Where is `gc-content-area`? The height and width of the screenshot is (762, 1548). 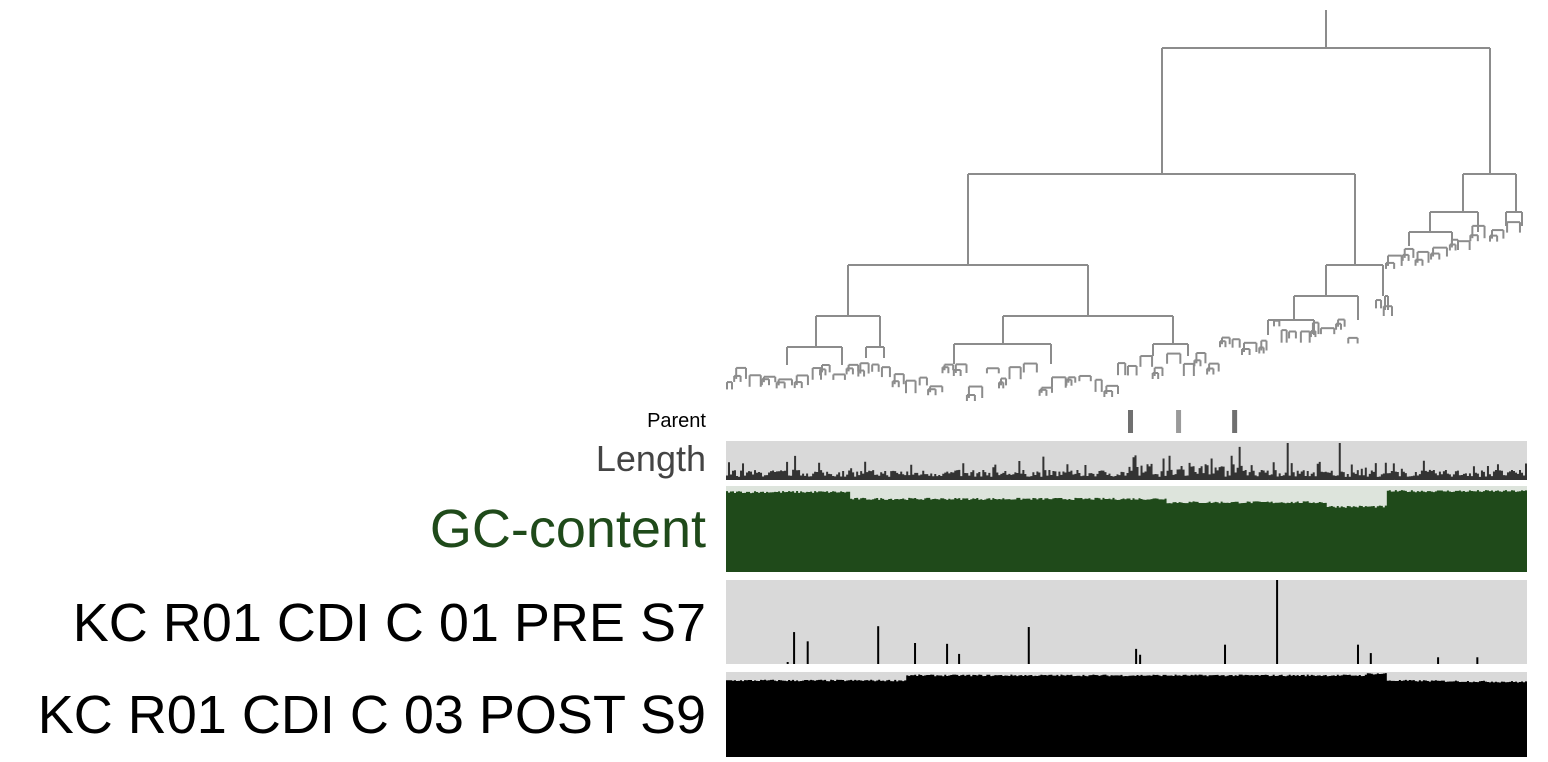
gc-content-area is located at coordinates (1126, 531).